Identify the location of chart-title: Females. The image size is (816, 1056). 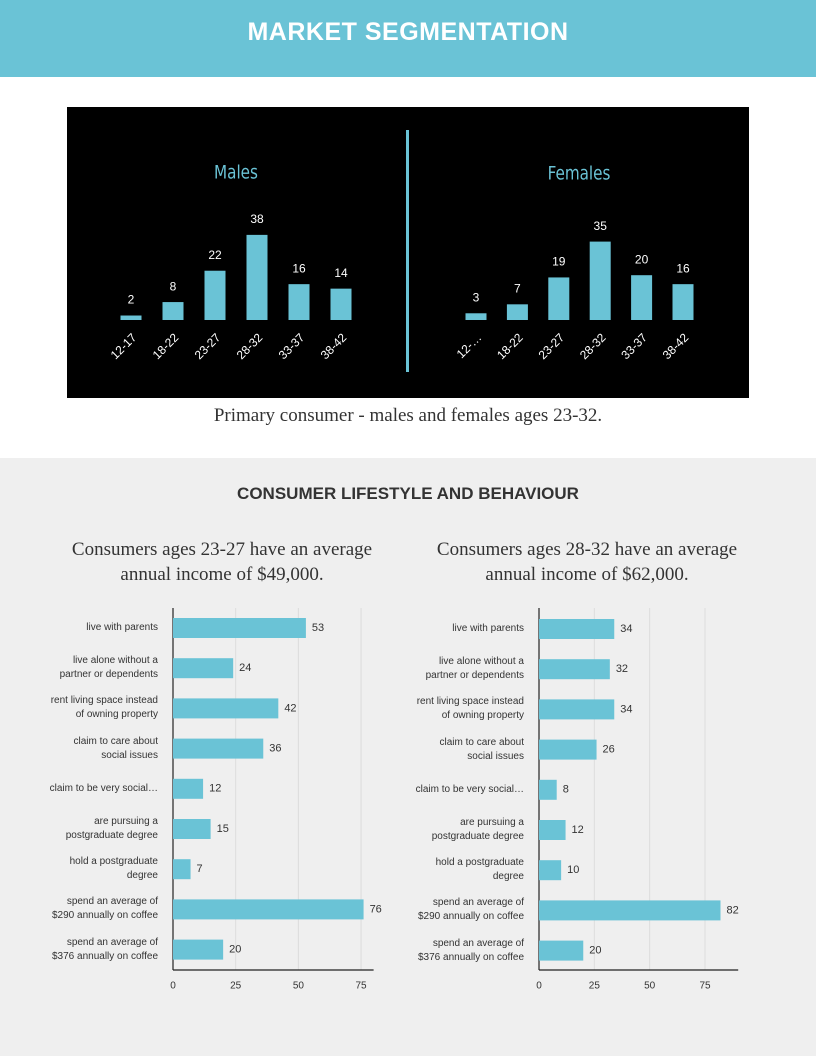
(579, 174).